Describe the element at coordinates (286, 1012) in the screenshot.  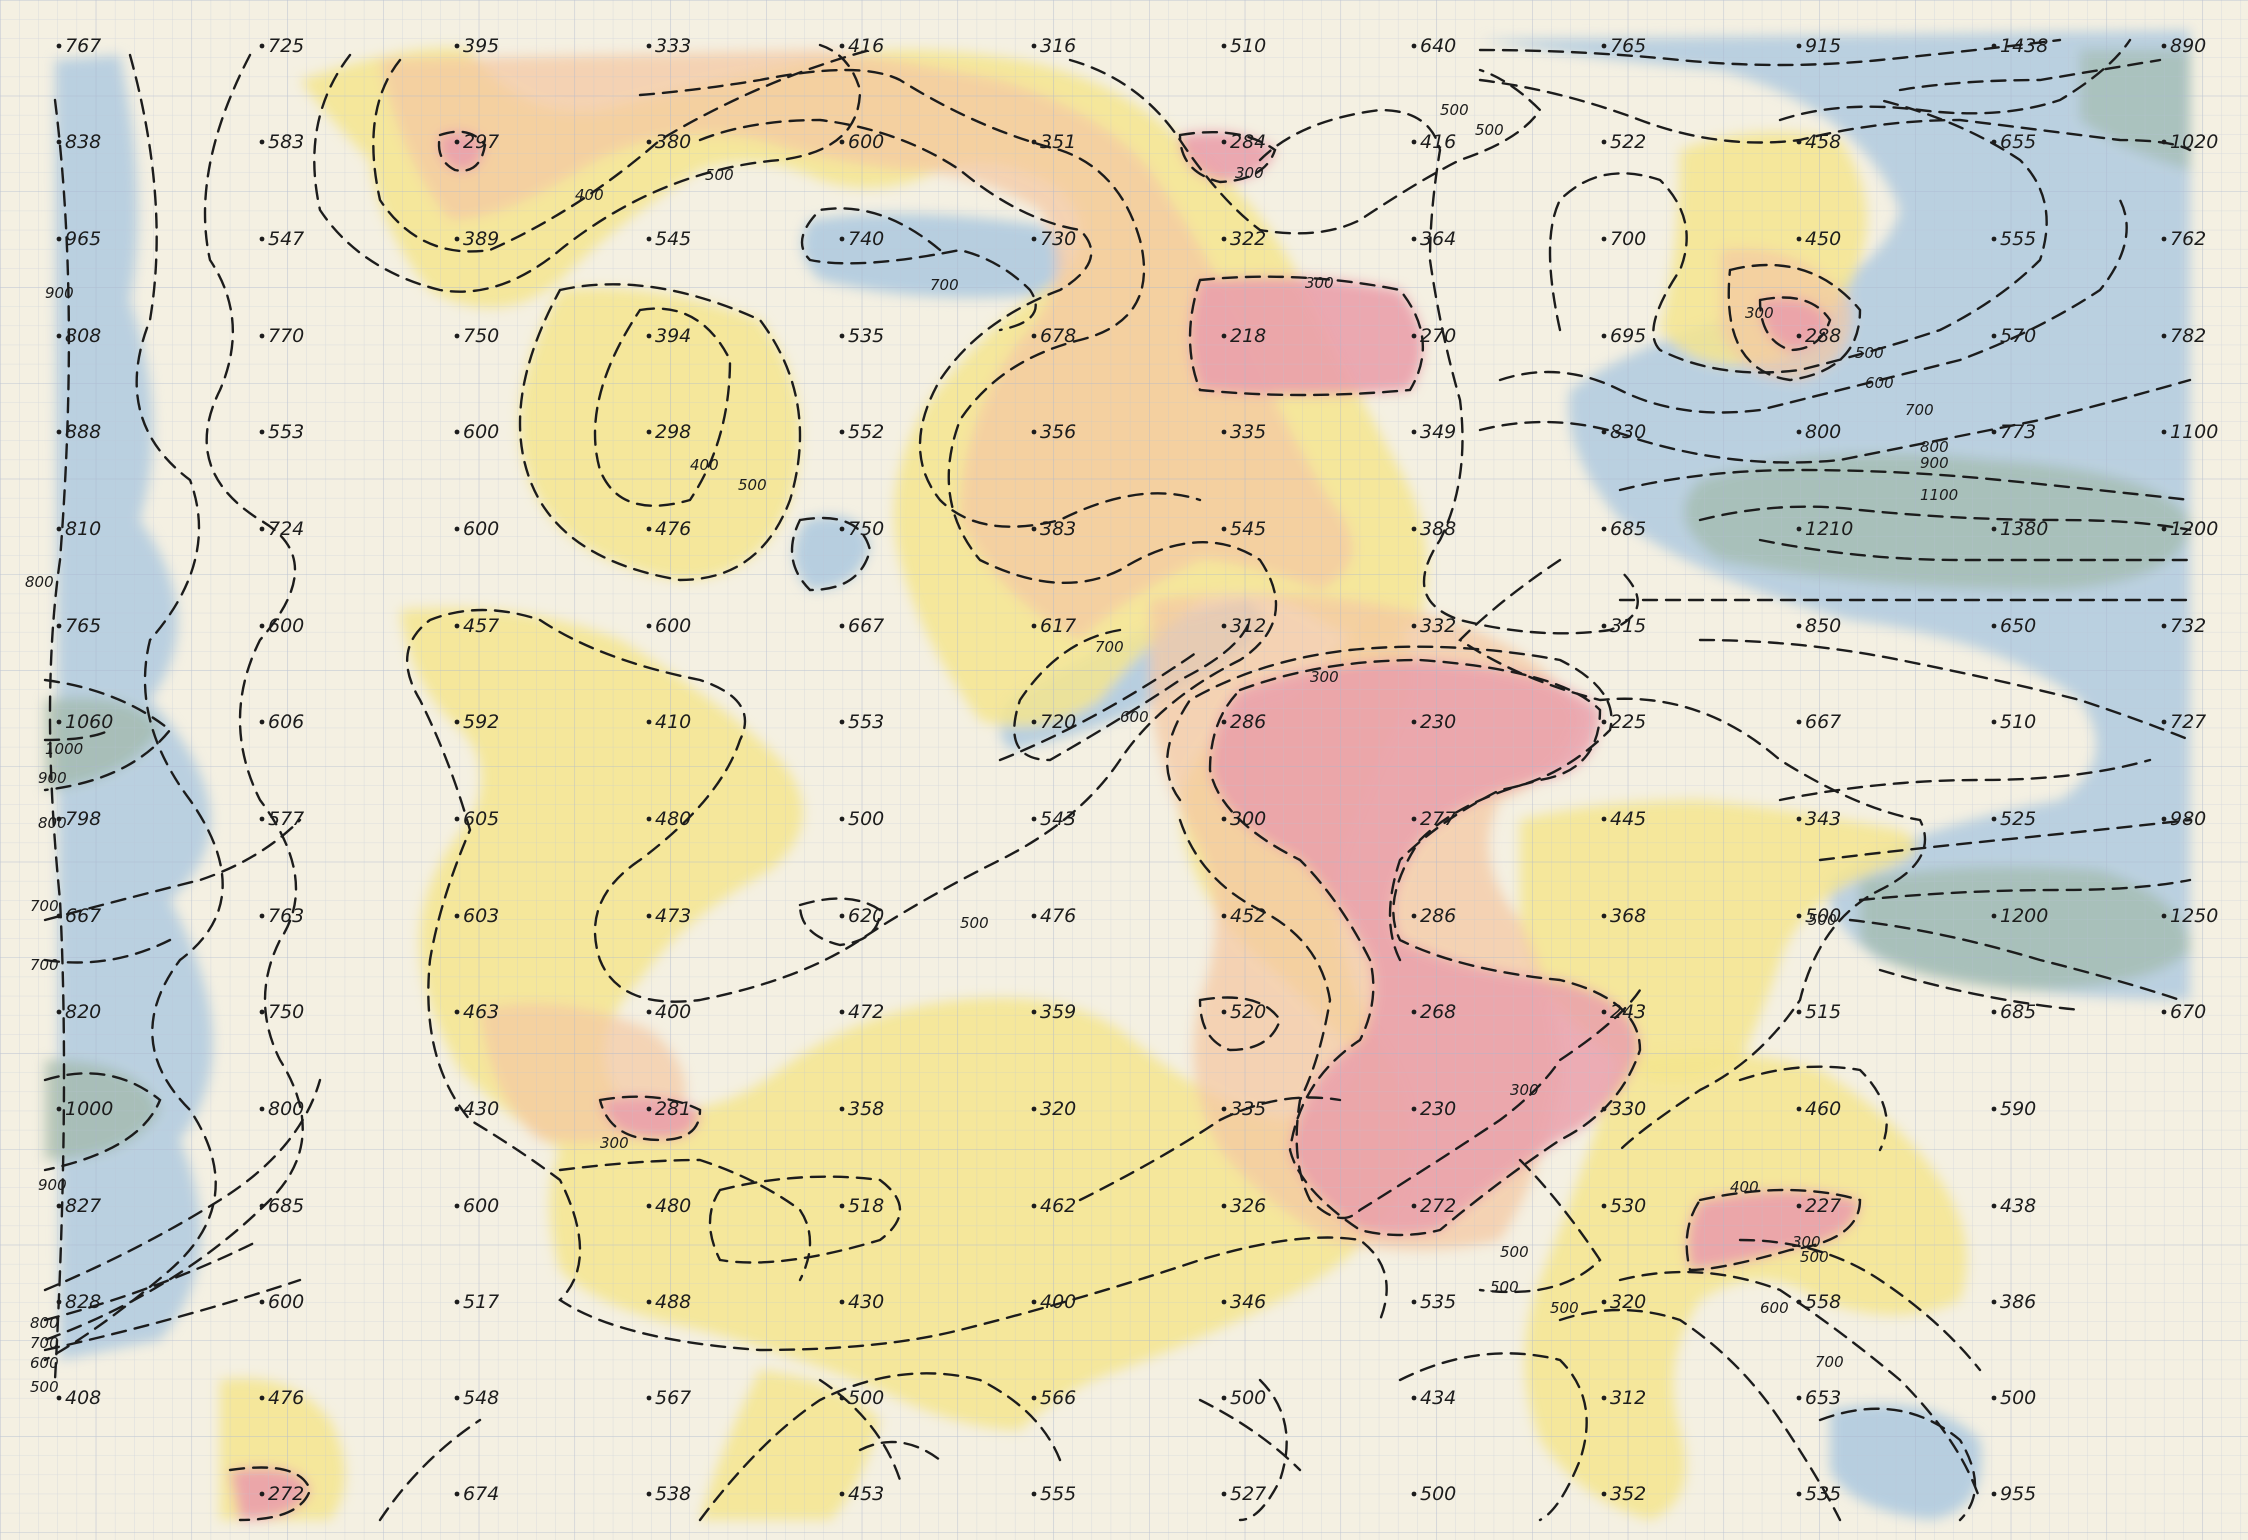
I see `station-value: 750` at that location.